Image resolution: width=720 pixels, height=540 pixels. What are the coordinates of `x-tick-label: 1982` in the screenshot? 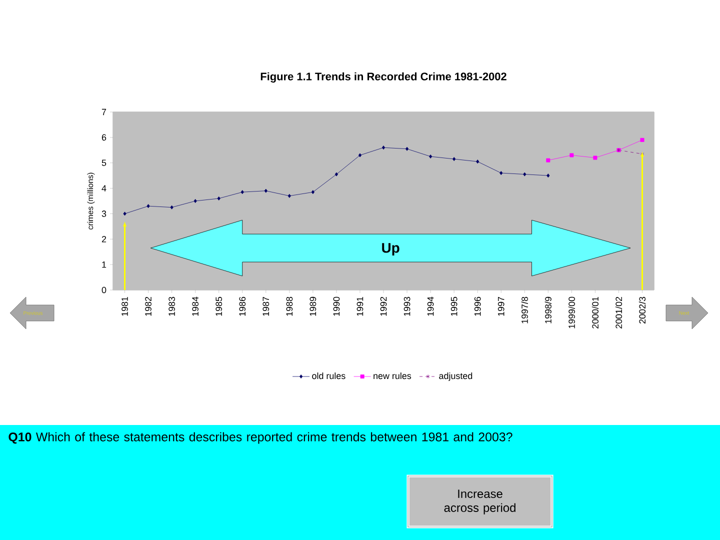 It's located at (148, 306).